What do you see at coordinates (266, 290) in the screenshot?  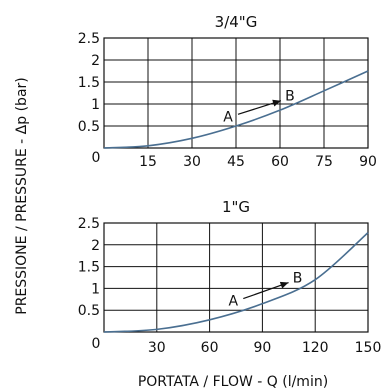 I see `annotation-arrow-line` at bounding box center [266, 290].